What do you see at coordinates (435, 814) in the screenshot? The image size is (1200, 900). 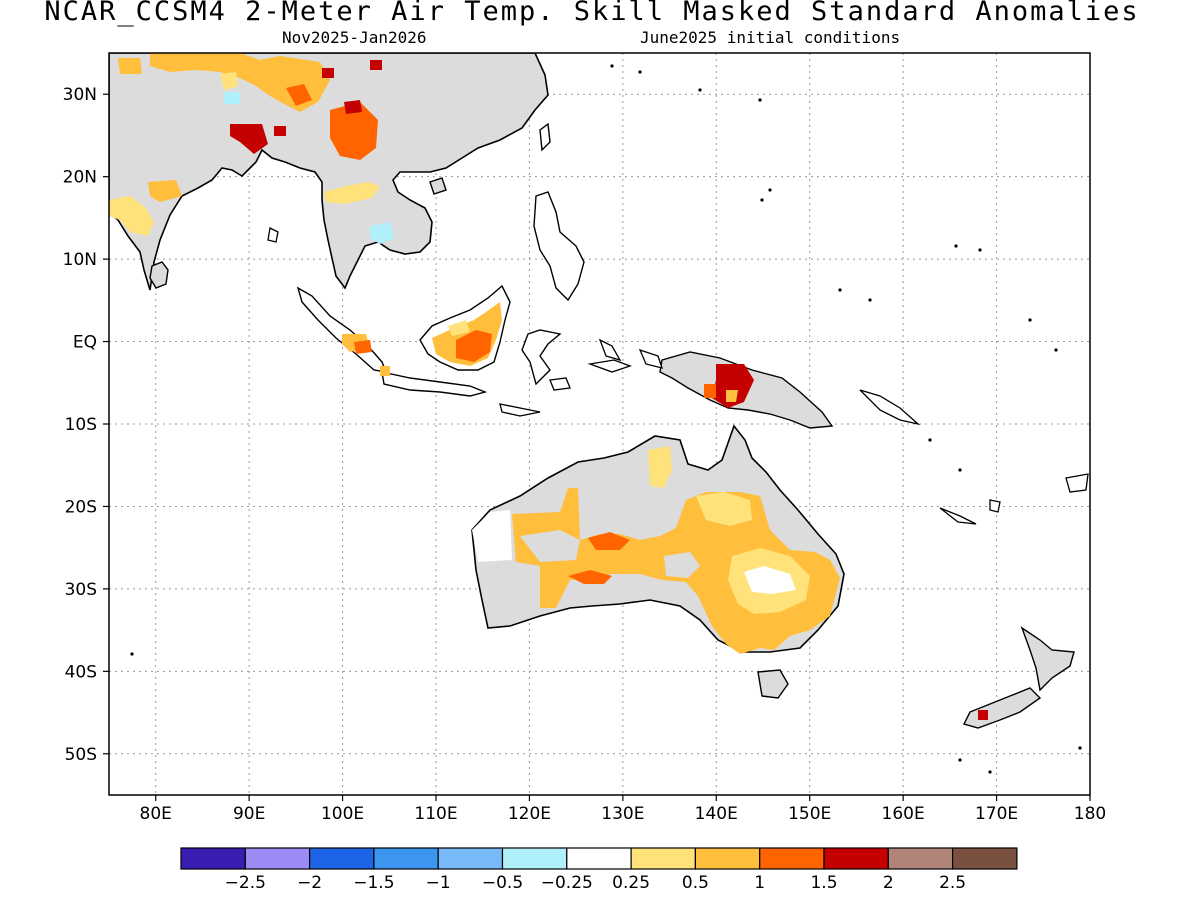 I see `lon-tick-label: 110E` at bounding box center [435, 814].